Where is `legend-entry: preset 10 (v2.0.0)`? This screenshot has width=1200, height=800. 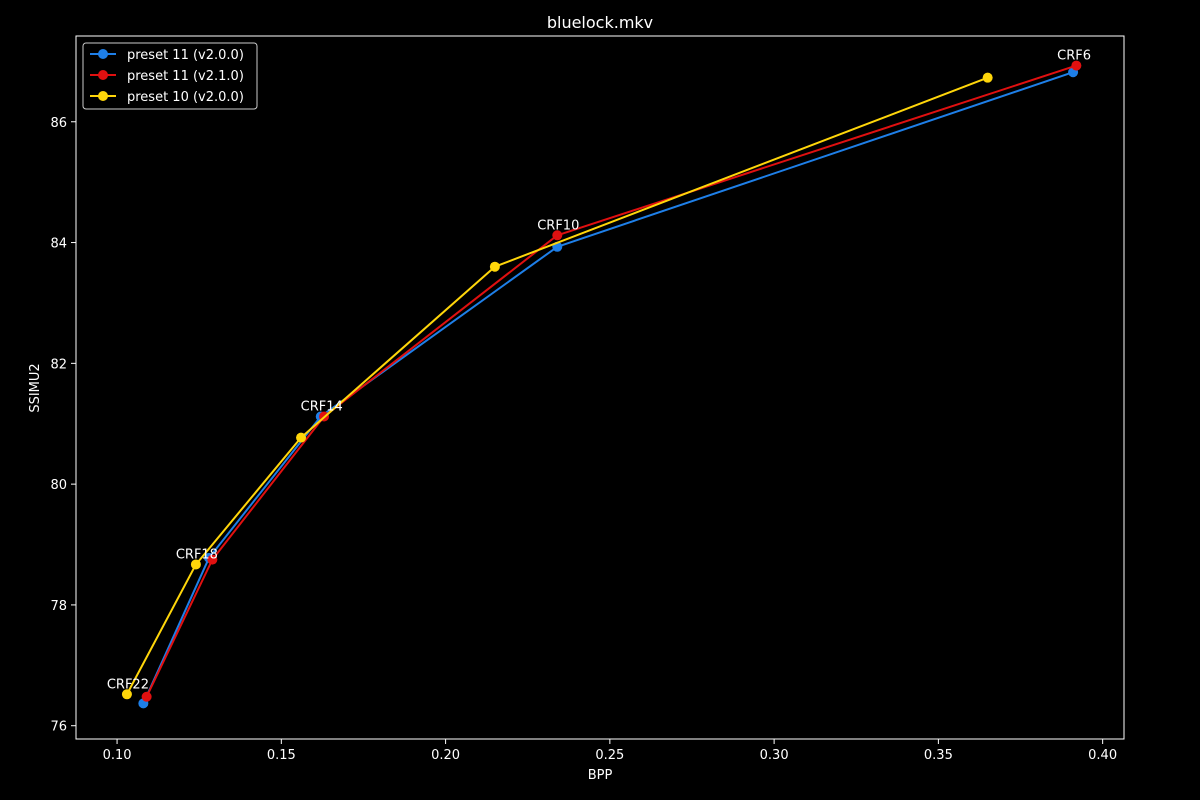
legend-entry: preset 10 (v2.0.0) is located at coordinates (167, 97).